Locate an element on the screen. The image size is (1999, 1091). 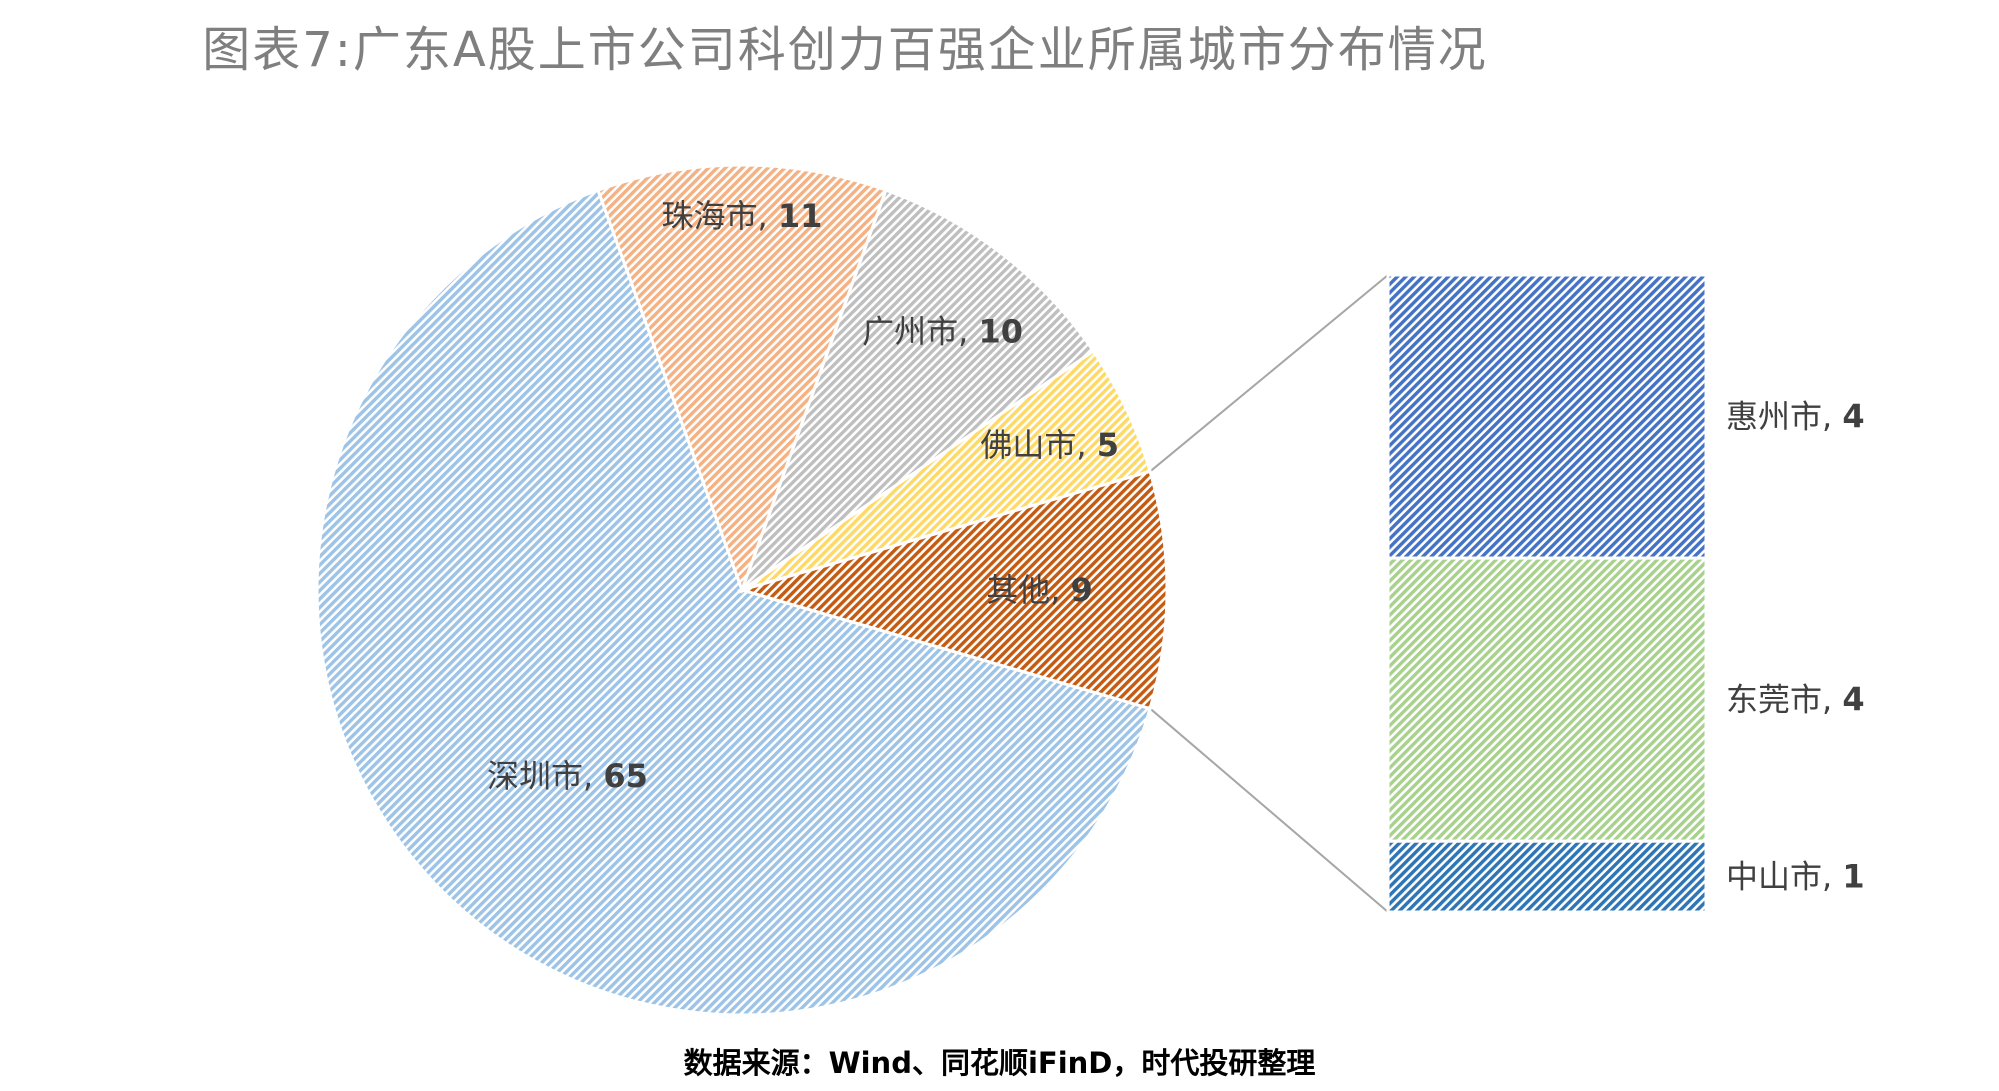
breakdown-label-1: 东莞市, 4 is located at coordinates (1795, 700).